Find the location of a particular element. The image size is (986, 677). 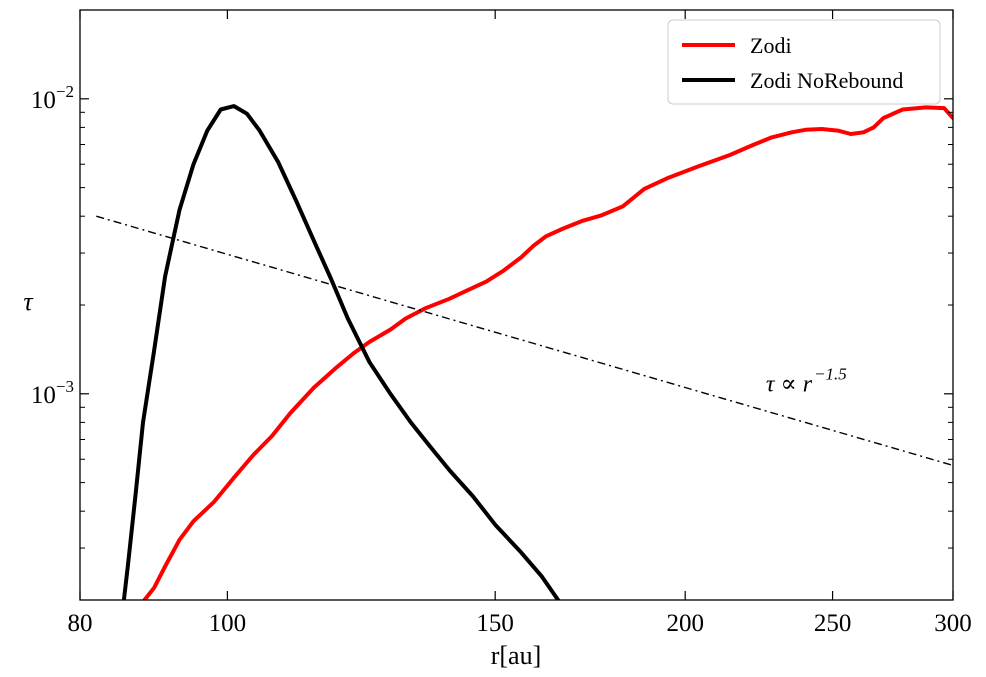

y-tick-label: 10⁻³ is located at coordinates (52, 393).